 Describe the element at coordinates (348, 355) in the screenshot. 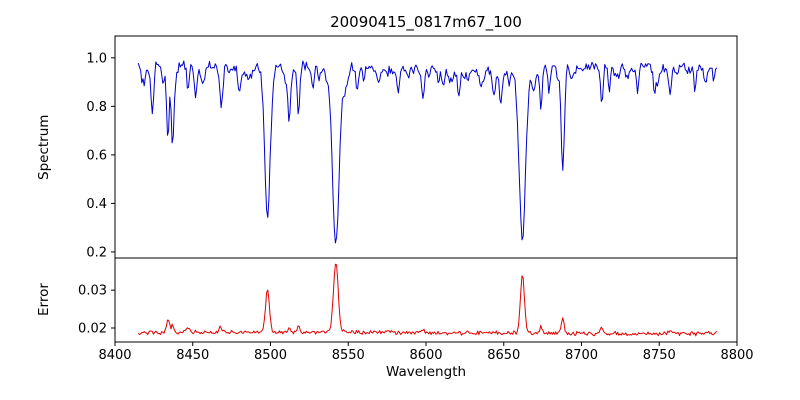

I see `x-tick-label: 8550` at that location.